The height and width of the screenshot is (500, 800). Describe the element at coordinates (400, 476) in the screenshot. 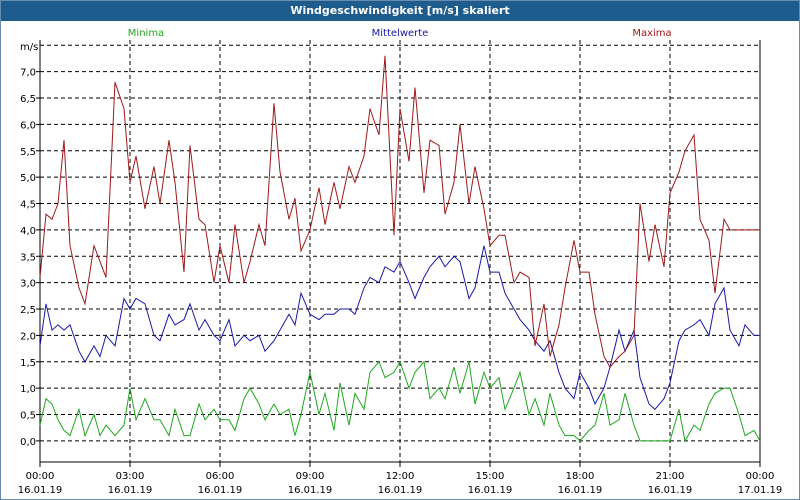

I see `x-tick-time-label: 12:00` at that location.